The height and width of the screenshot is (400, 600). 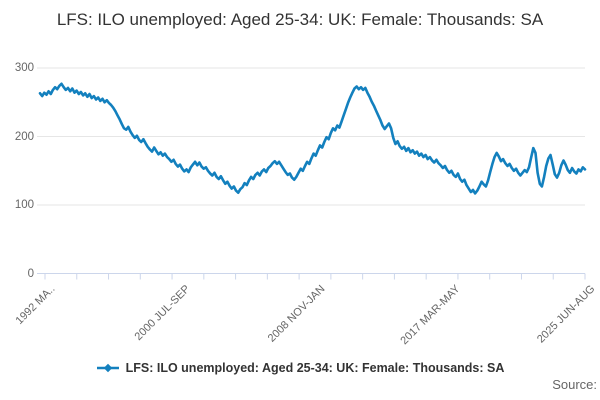 What do you see at coordinates (24, 205) in the screenshot?
I see `y-axis-label: 100` at bounding box center [24, 205].